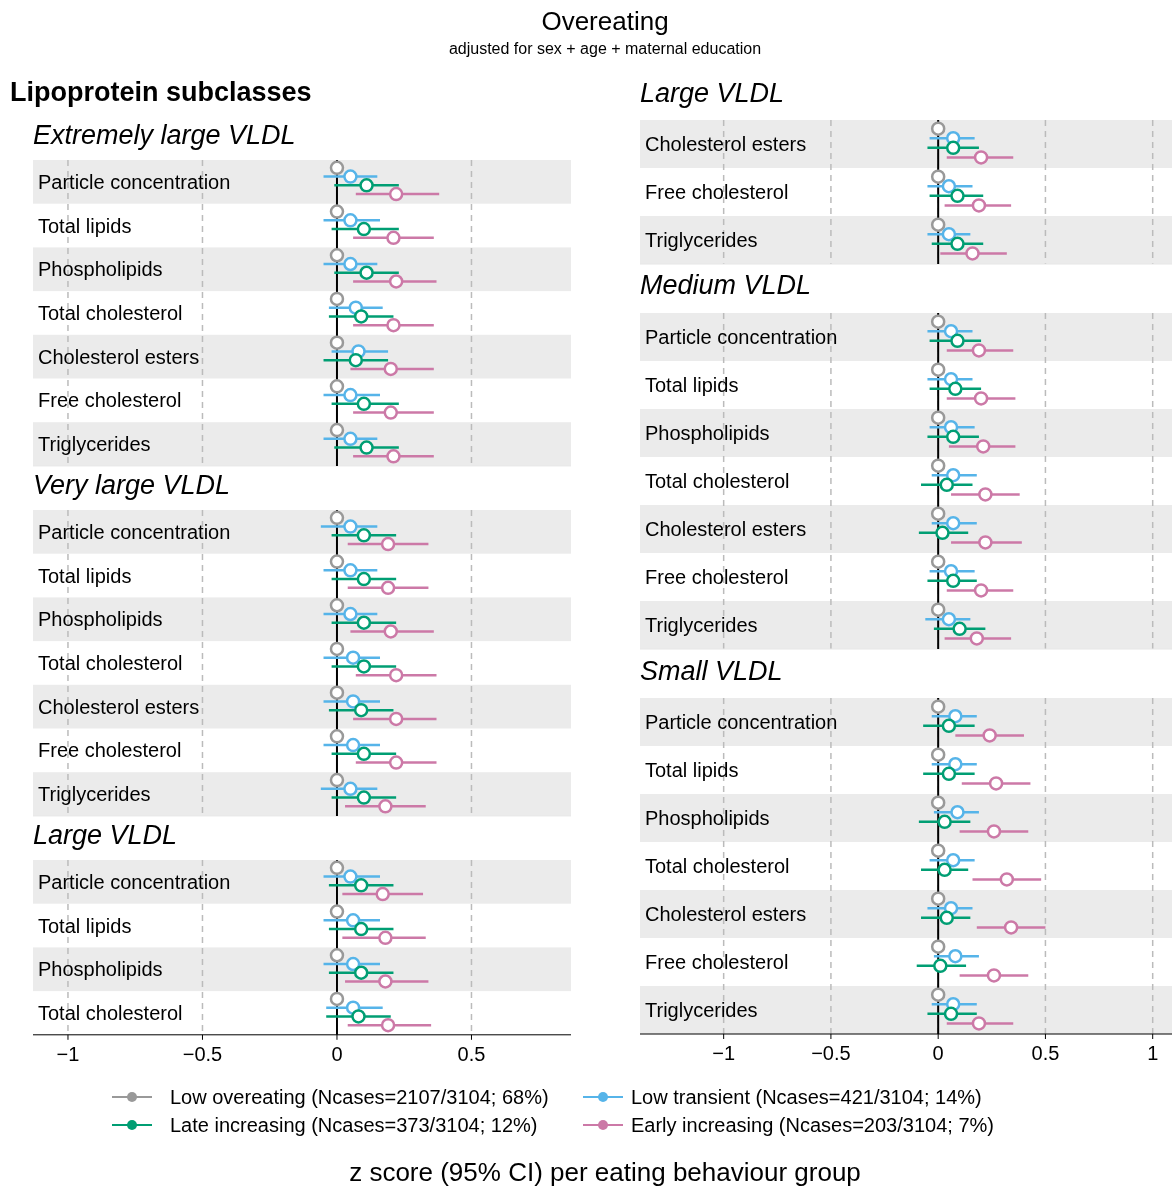  I want to click on legend-label: Early increasing (Ncases=203/3104; 7%), so click(812, 1125).